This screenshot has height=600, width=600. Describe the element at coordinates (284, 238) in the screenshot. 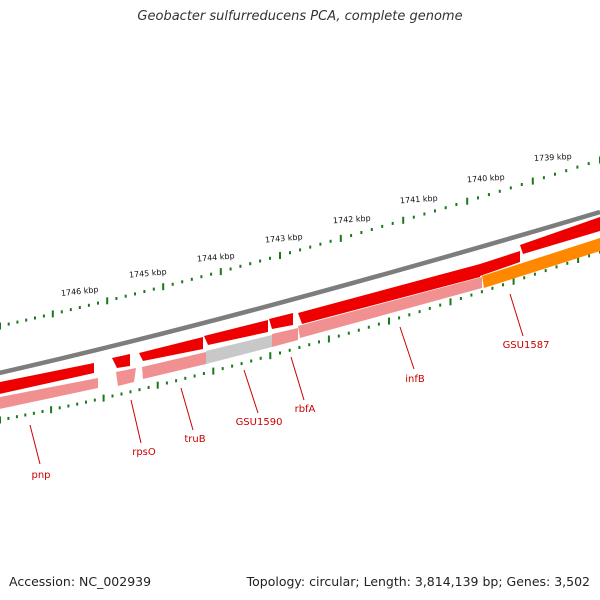

I see `ruler-label-1743: 1743 kbp` at that location.